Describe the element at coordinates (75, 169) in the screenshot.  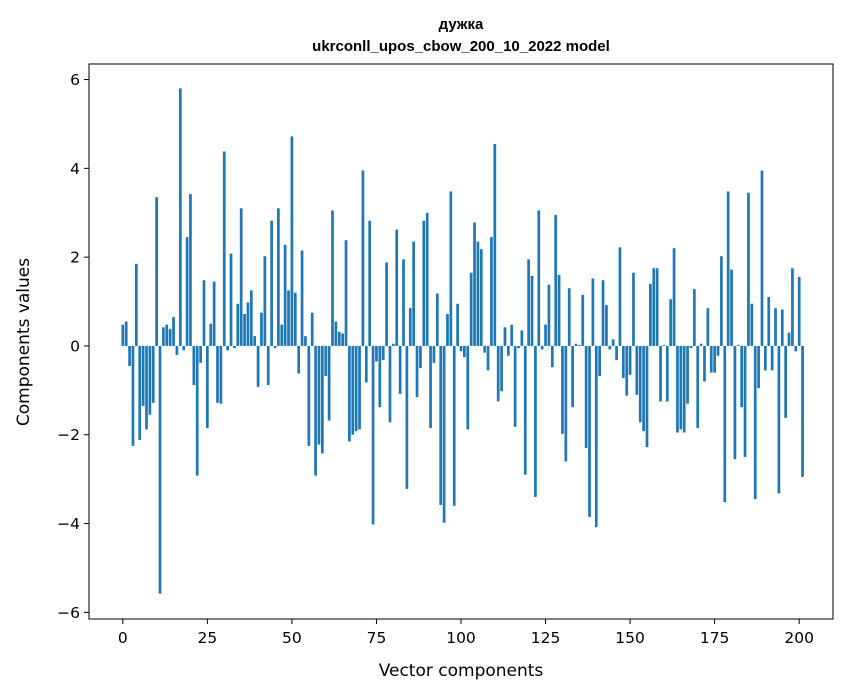
I see `y-tick-label: 4` at that location.